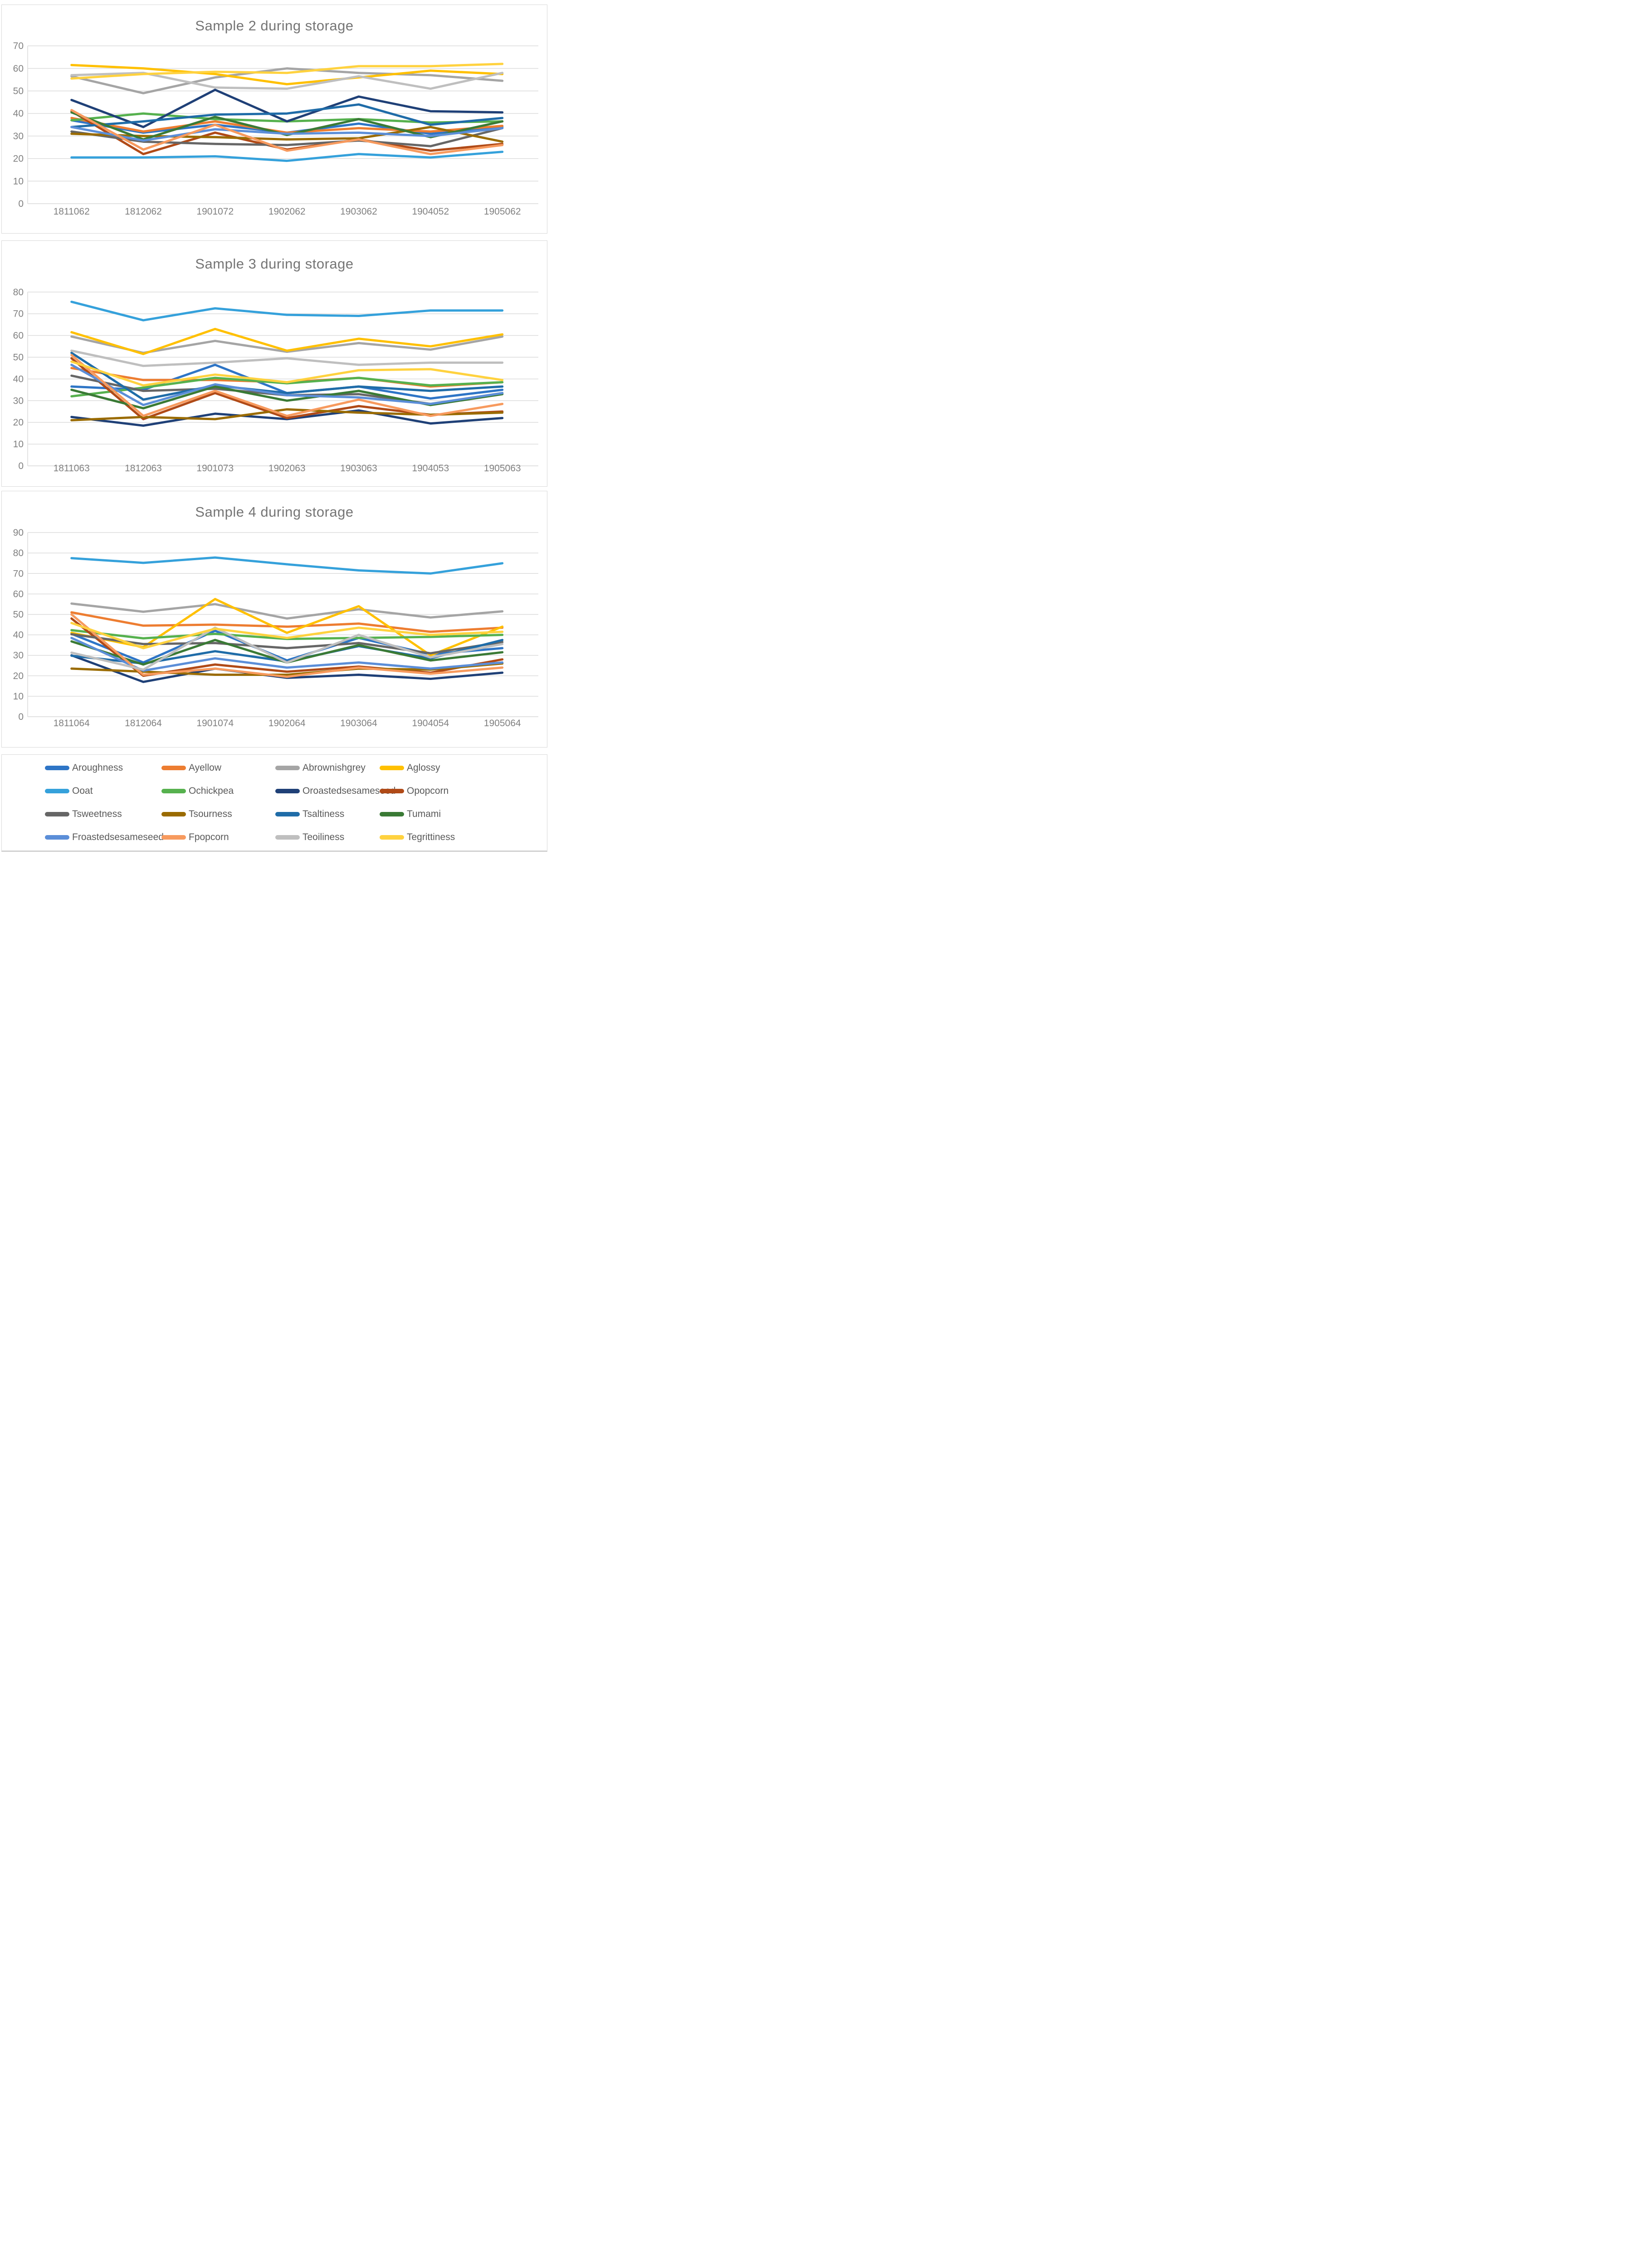 The image size is (1649, 2268). Describe the element at coordinates (144, 723) in the screenshot. I see `x-tick-label: 1812064` at that location.